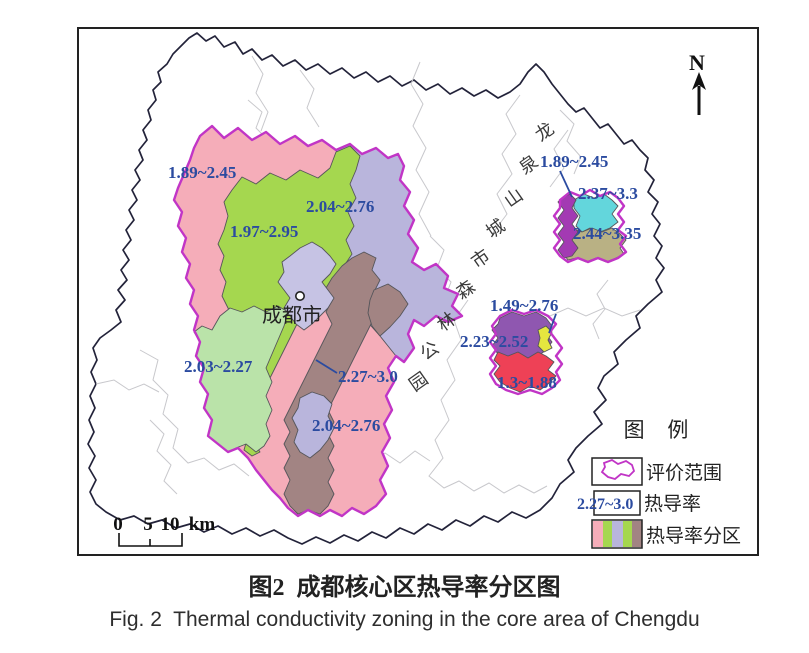  What do you see at coordinates (527, 382) in the screenshot?
I see `zone-label-se-red: 1.3~1.88` at bounding box center [527, 382].